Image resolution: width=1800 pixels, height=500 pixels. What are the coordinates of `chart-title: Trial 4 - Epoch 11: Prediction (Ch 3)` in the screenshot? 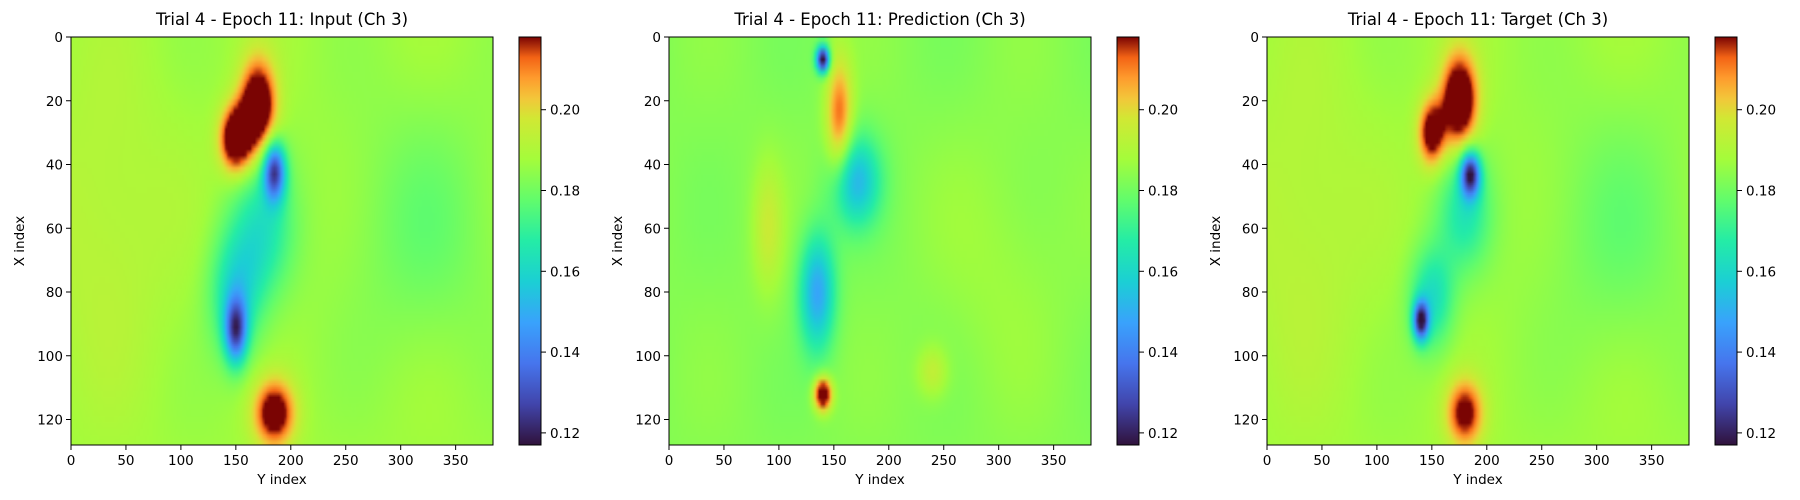 It's located at (879, 19).